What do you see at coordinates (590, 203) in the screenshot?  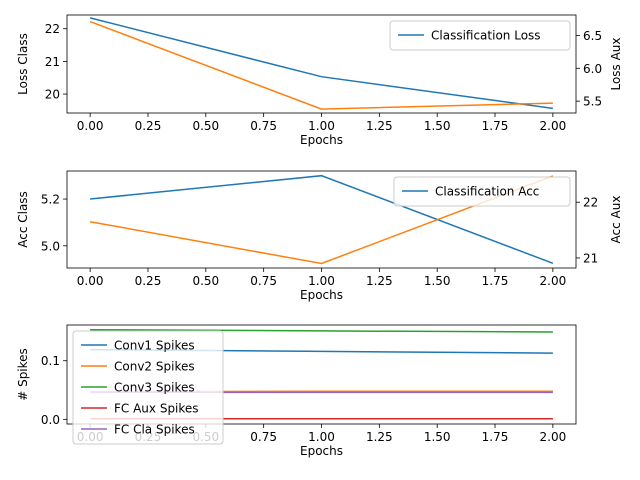 I see `y-right-tick-label: 22` at bounding box center [590, 203].